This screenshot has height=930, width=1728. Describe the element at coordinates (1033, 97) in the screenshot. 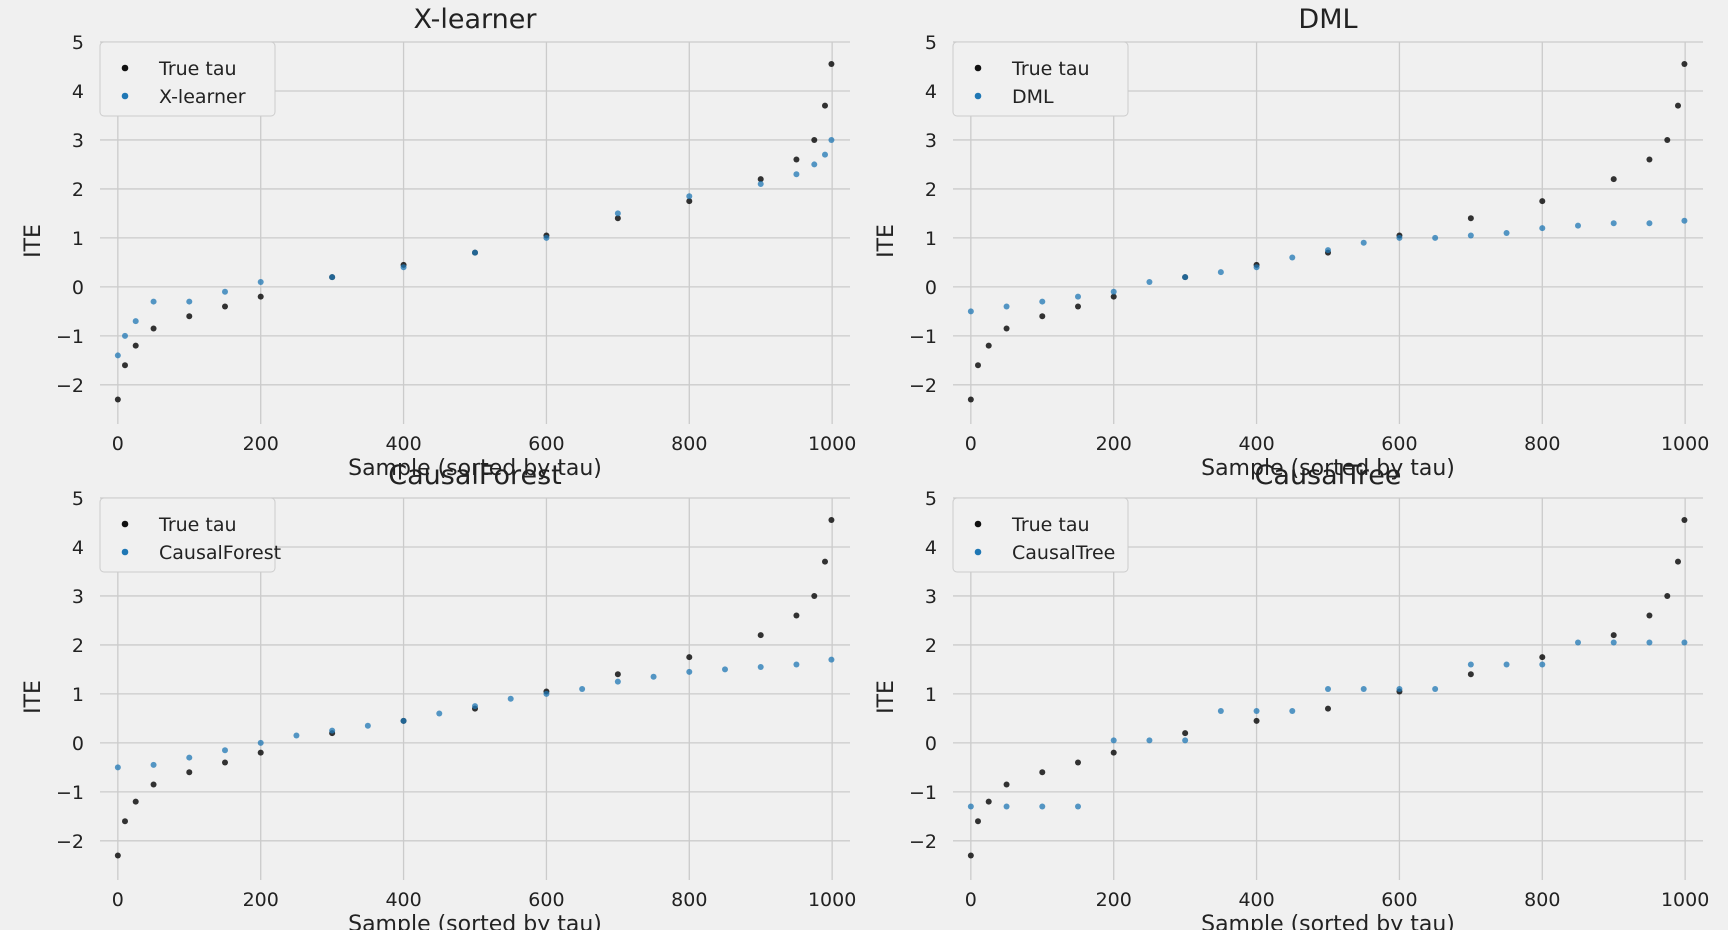

I see `legend-label-estimate: DML` at that location.